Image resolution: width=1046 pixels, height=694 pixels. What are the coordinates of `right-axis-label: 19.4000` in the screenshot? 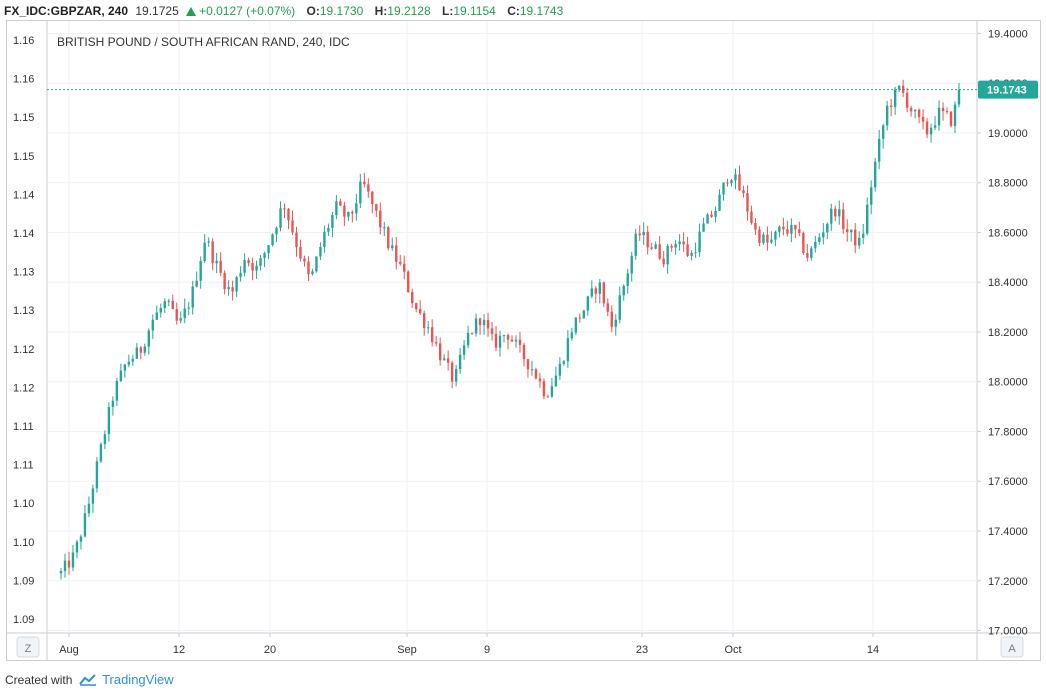 It's located at (1008, 34).